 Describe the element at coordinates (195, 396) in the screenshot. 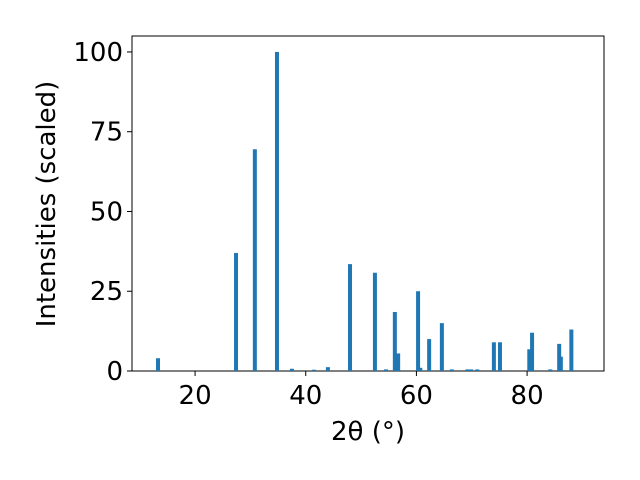

I see `x-tick-label: 20` at that location.